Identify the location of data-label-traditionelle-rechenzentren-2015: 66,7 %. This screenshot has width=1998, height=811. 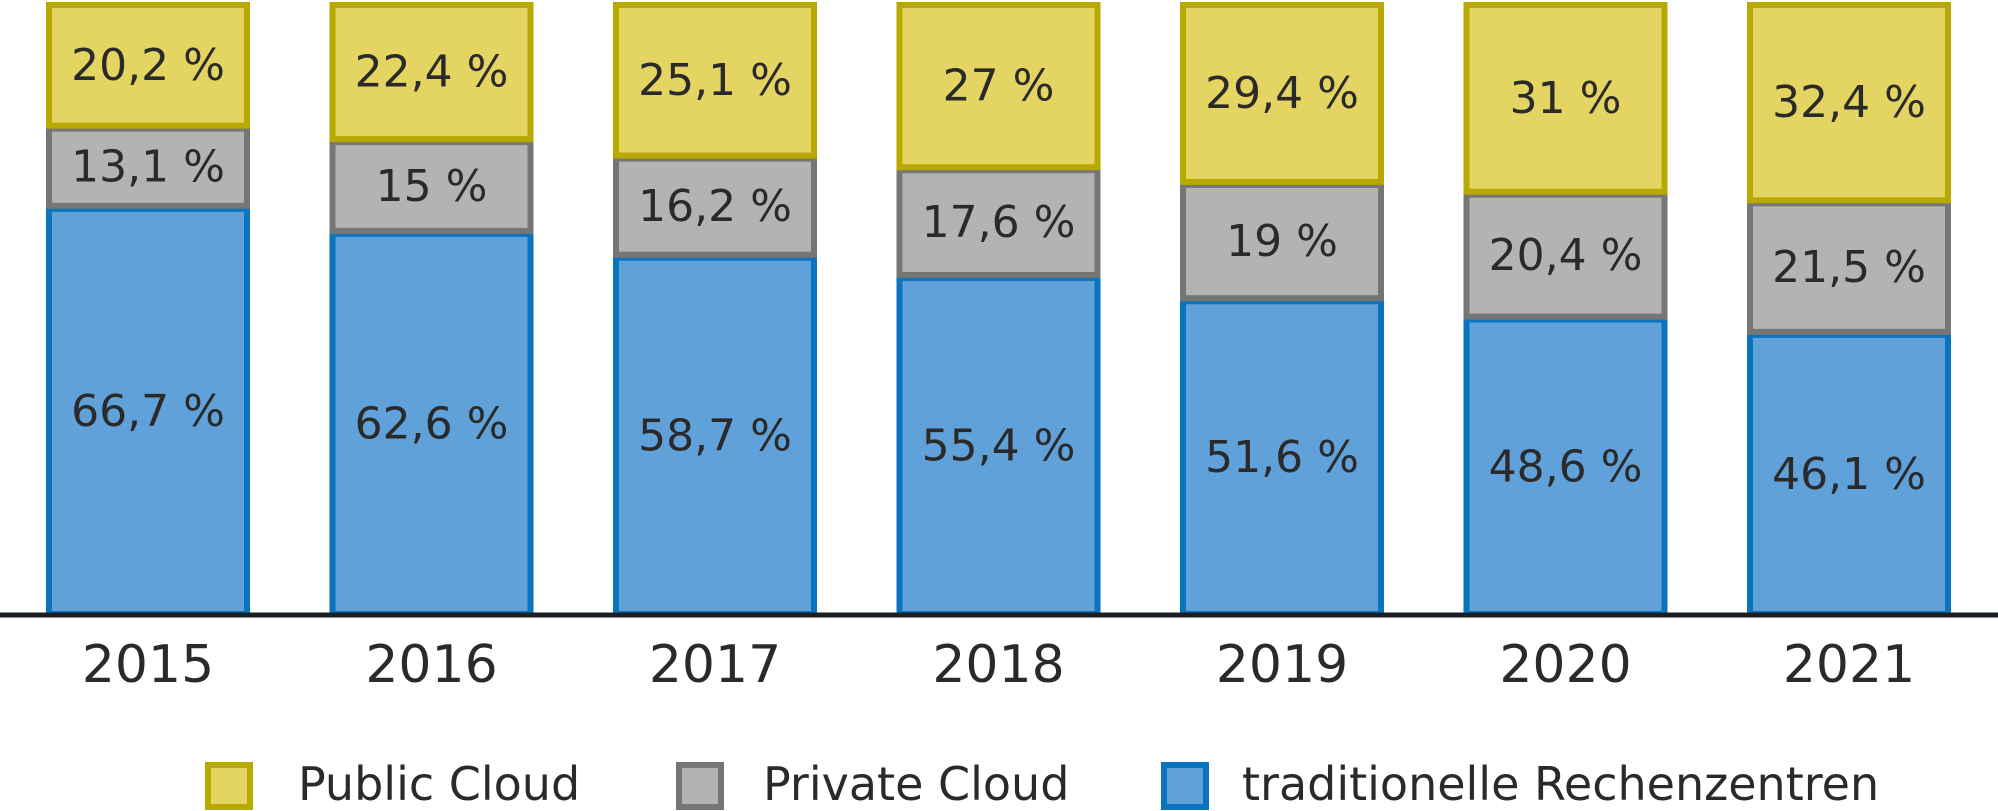
(148, 411).